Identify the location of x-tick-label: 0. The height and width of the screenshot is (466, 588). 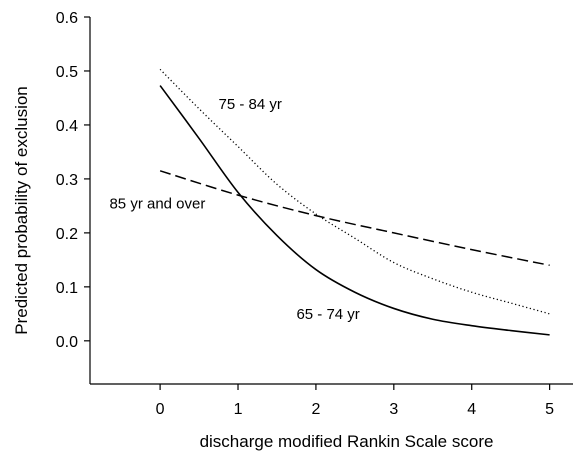
(160, 409).